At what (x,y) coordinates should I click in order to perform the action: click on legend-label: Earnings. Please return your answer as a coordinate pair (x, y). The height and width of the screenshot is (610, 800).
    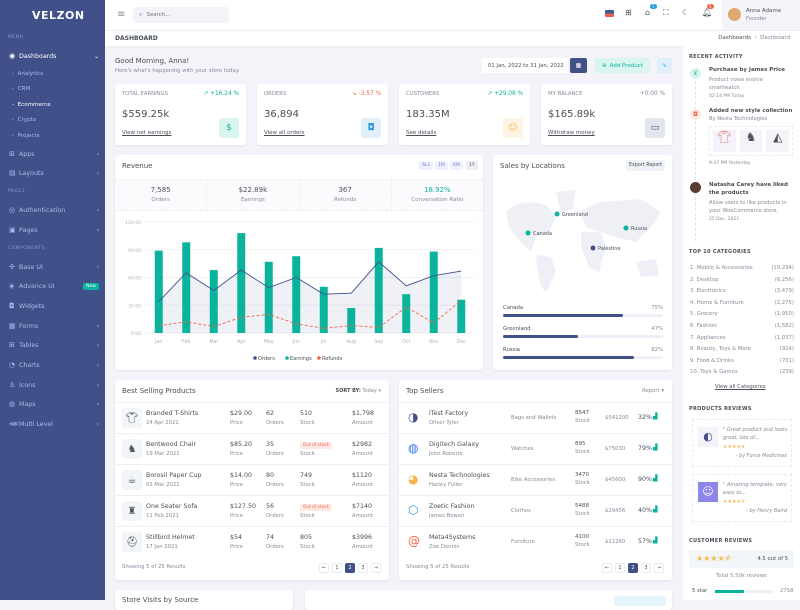
    Looking at the image, I should click on (301, 359).